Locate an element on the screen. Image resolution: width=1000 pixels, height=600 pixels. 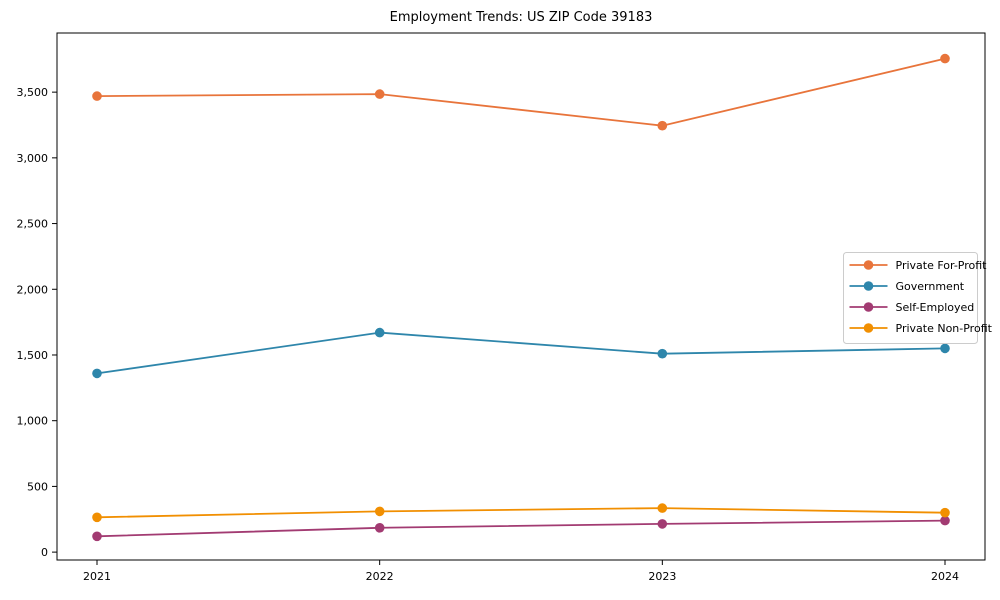
legend-marker-dot-self-employed is located at coordinates (868, 307).